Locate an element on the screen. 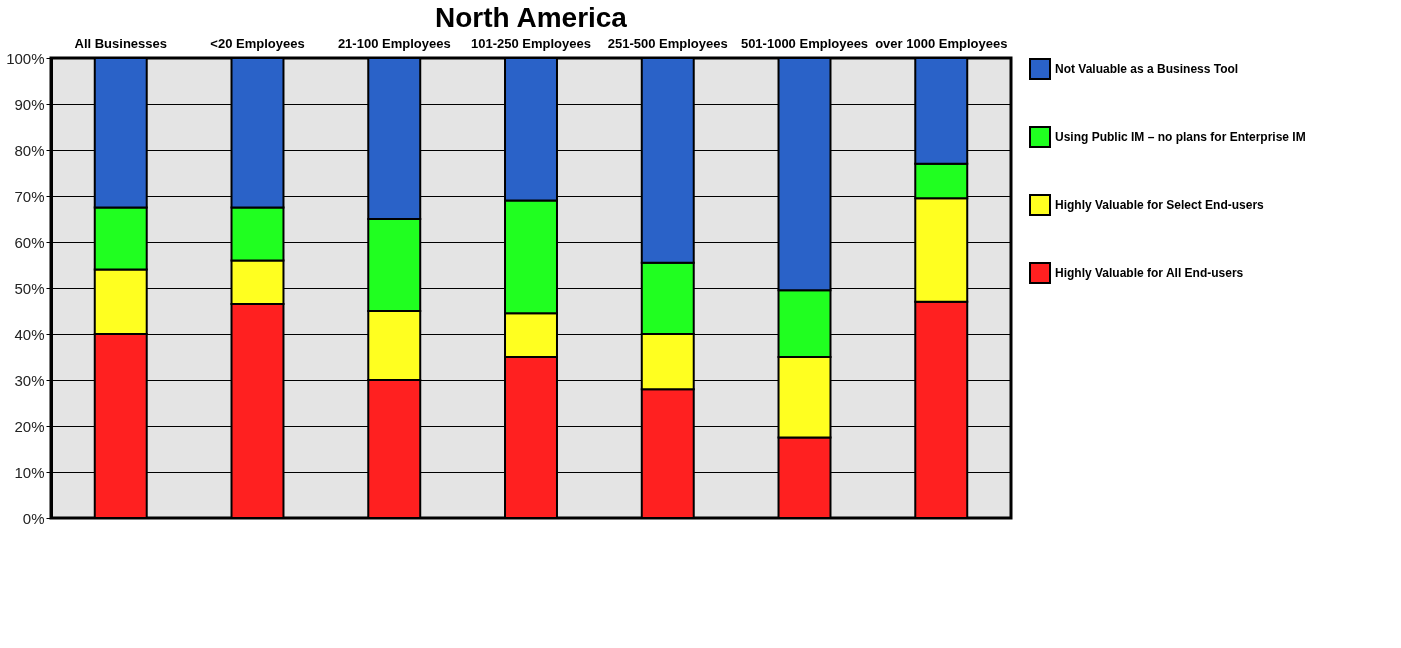 Image resolution: width=1401 pixels, height=648 pixels. x-tick-label: 101-250 Employees is located at coordinates (531, 43).